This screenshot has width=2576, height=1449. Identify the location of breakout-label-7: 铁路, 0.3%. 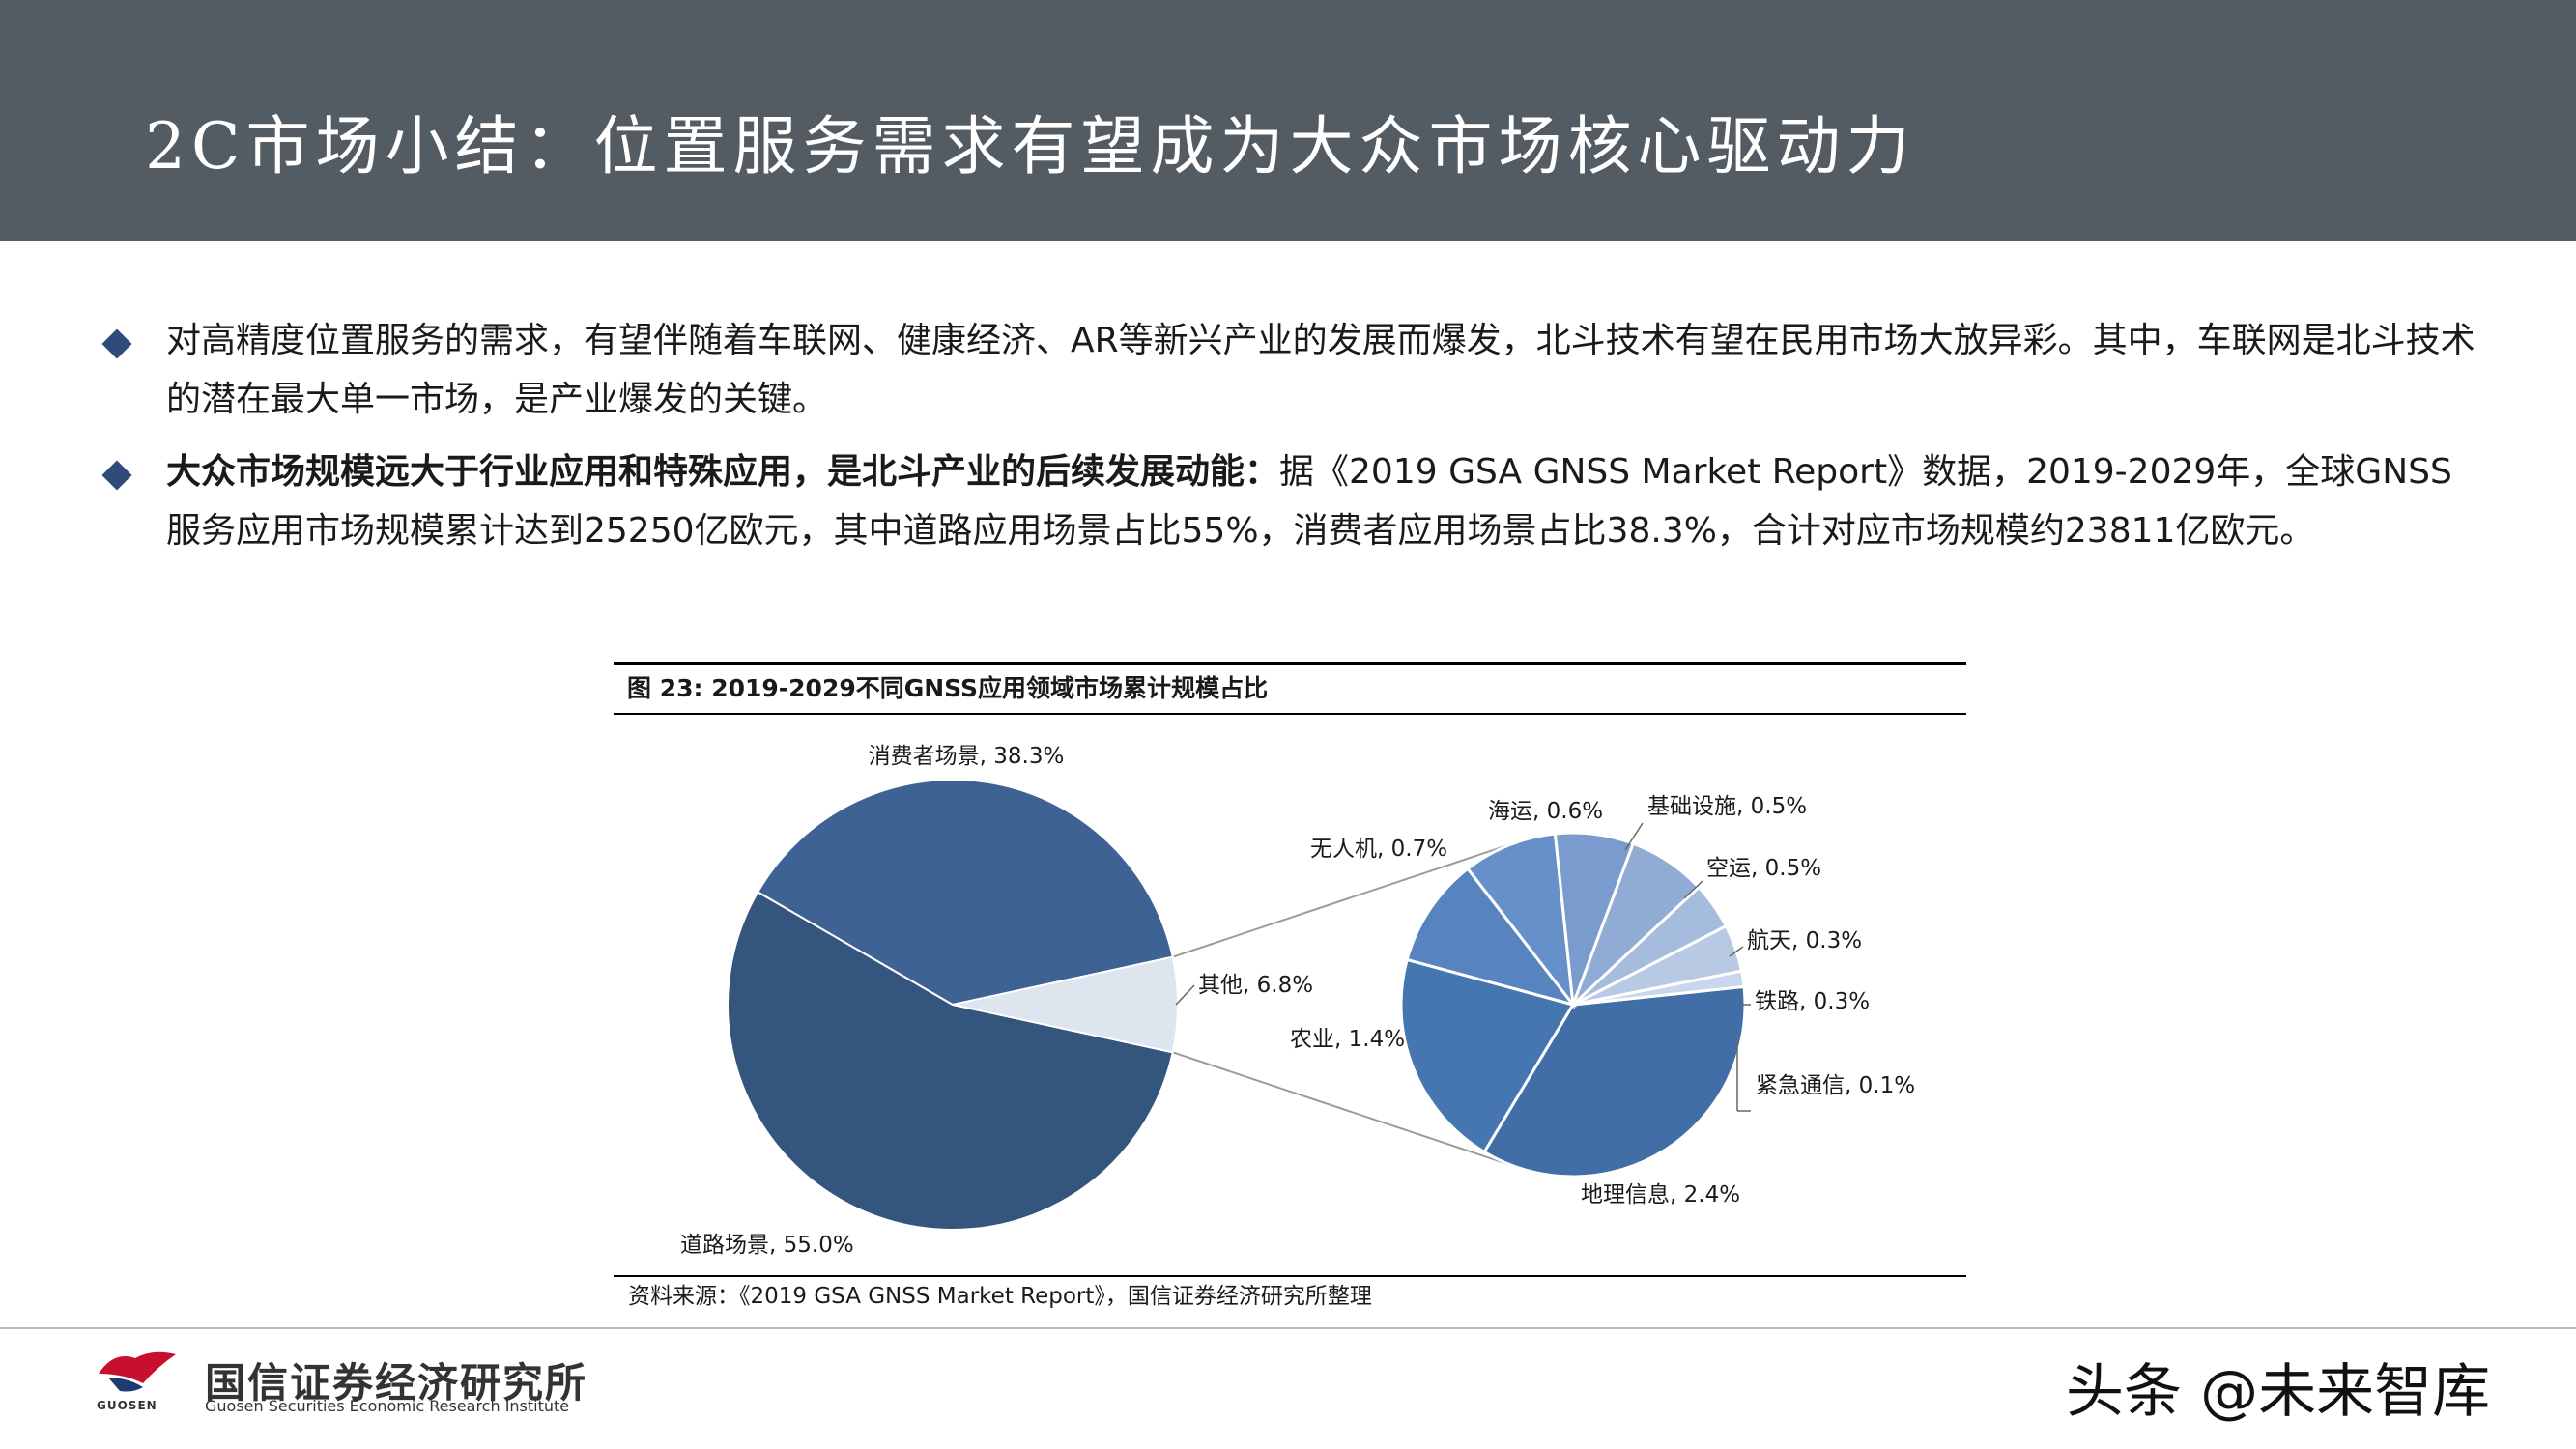
(1813, 1002).